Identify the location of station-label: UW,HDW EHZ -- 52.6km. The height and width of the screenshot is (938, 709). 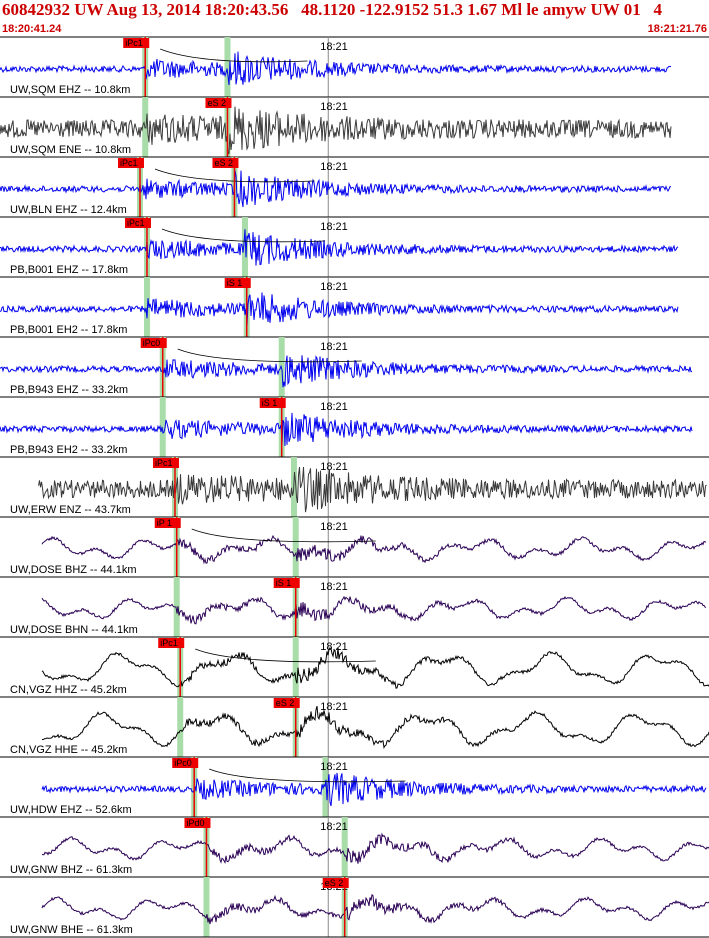
(71, 810).